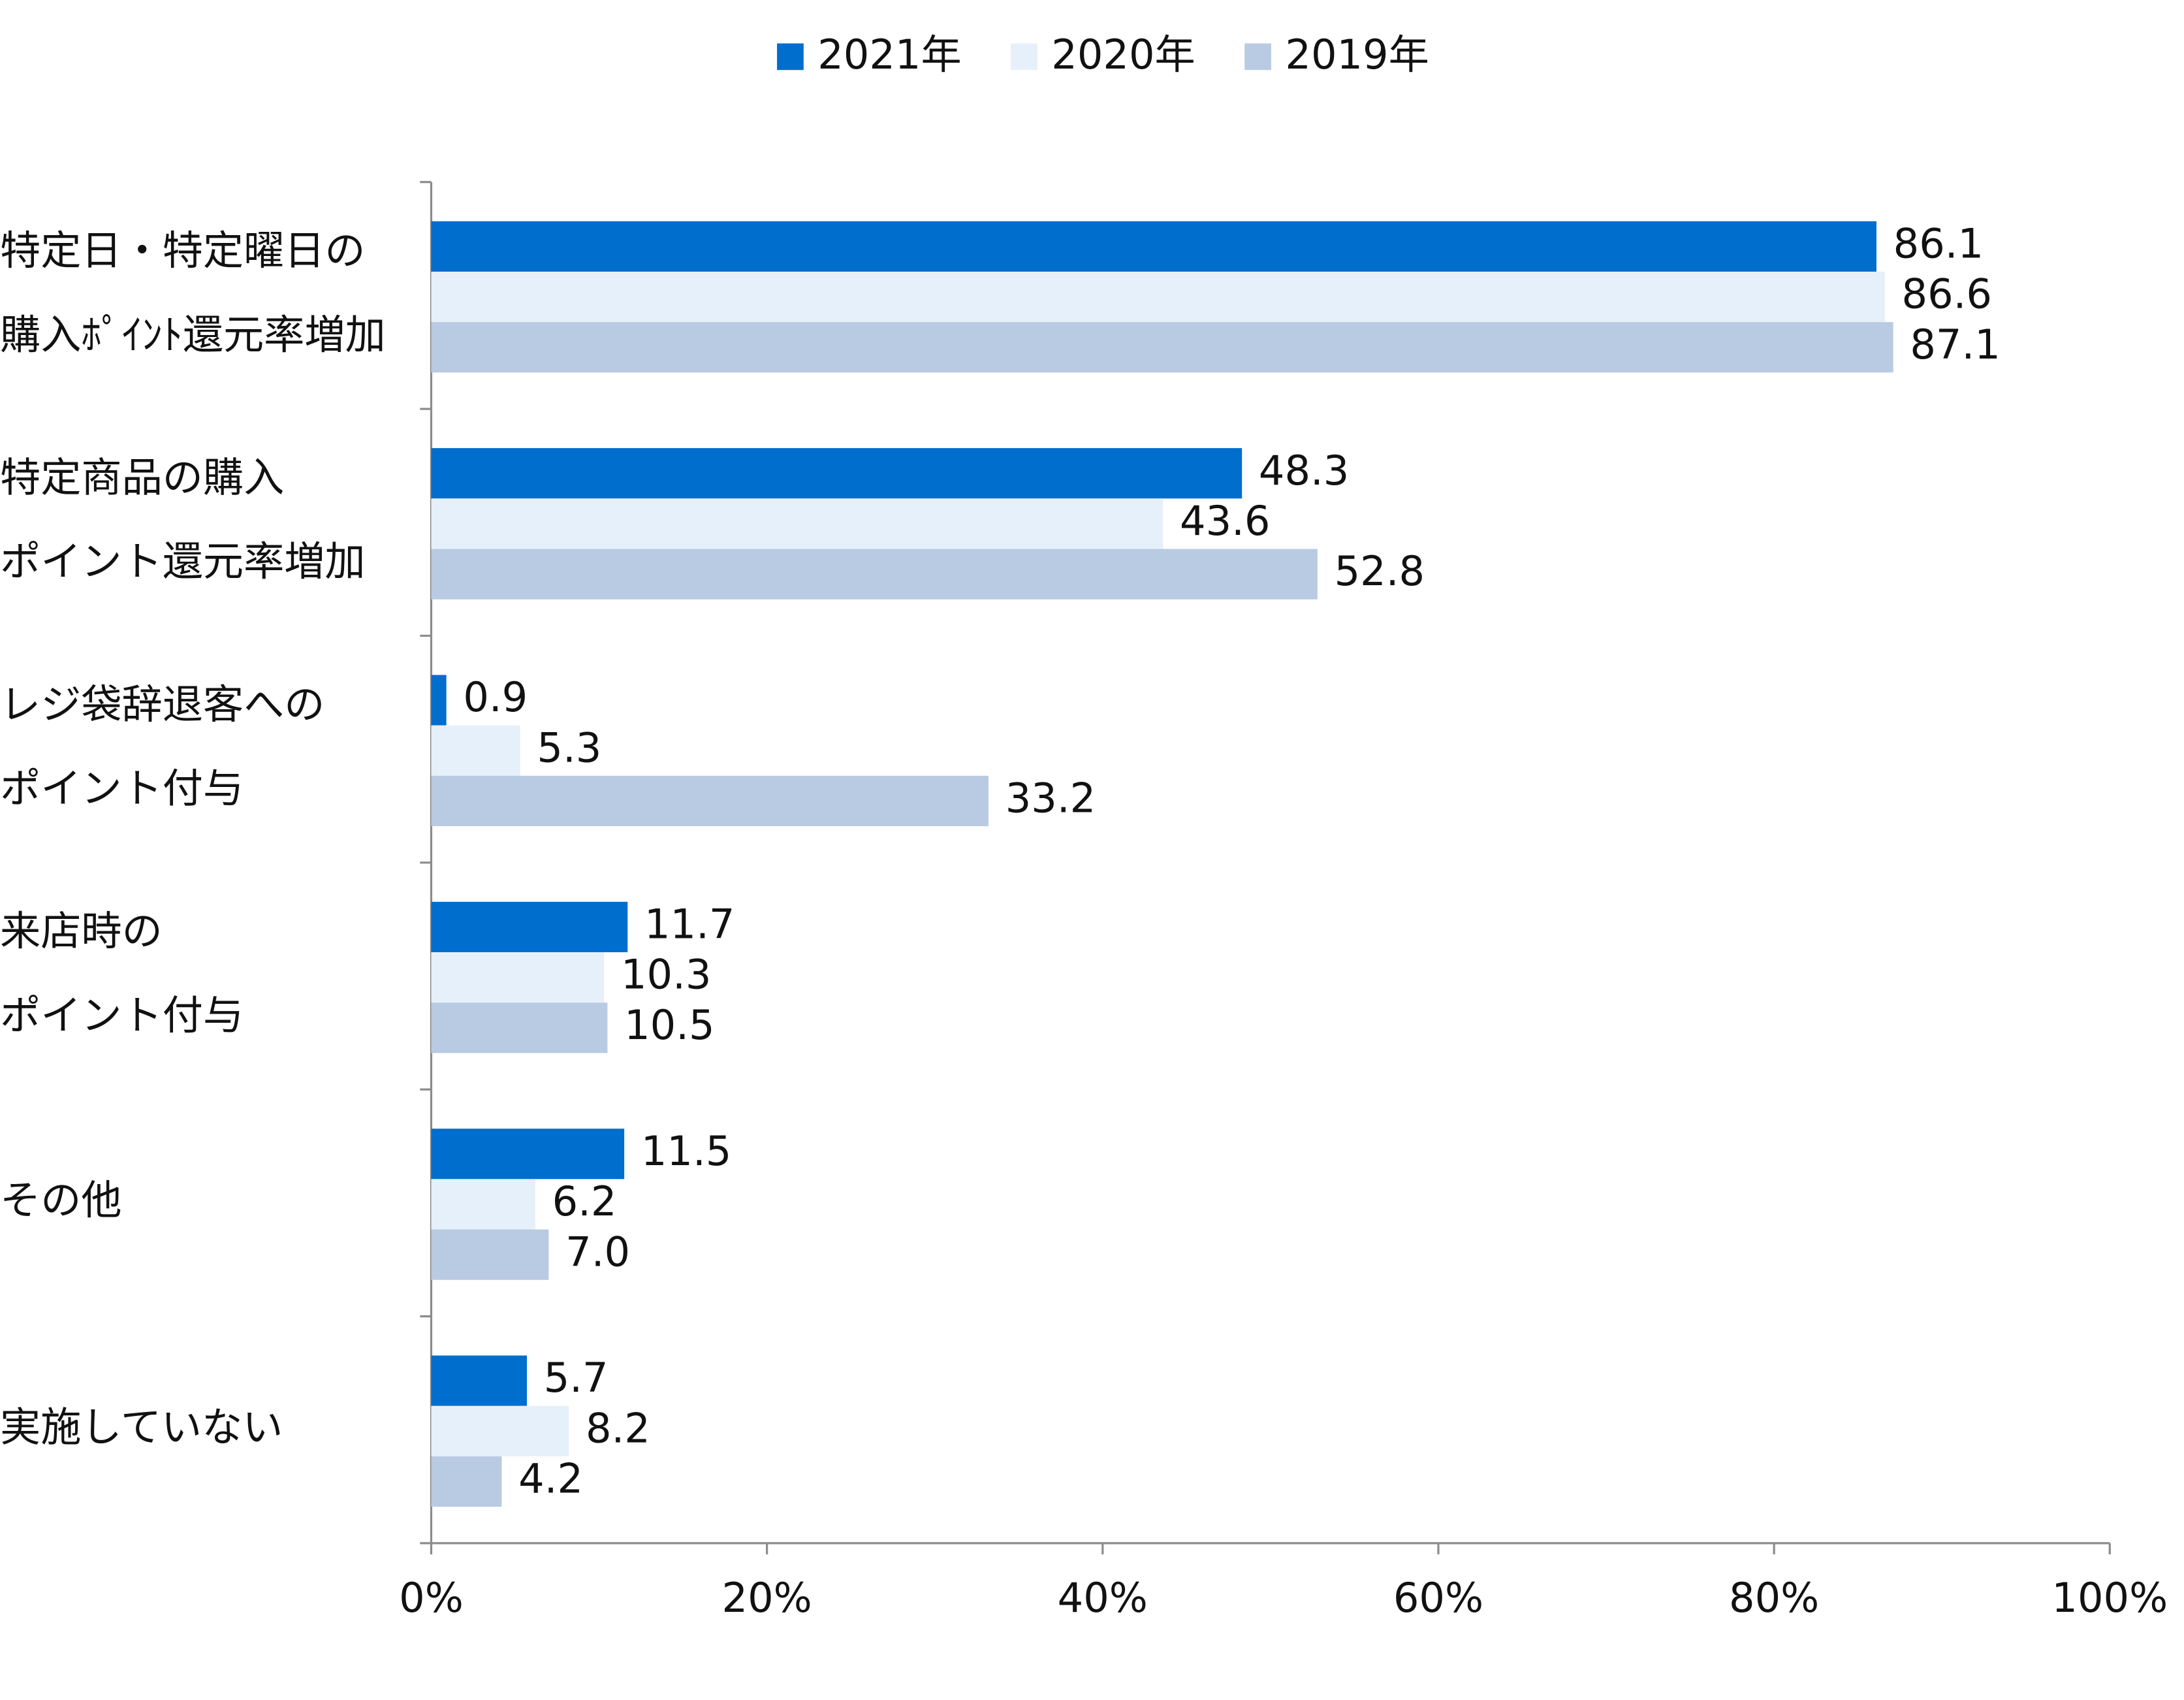 Image resolution: width=2184 pixels, height=1700 pixels. I want to click on category-label: 来店時の, so click(82, 931).